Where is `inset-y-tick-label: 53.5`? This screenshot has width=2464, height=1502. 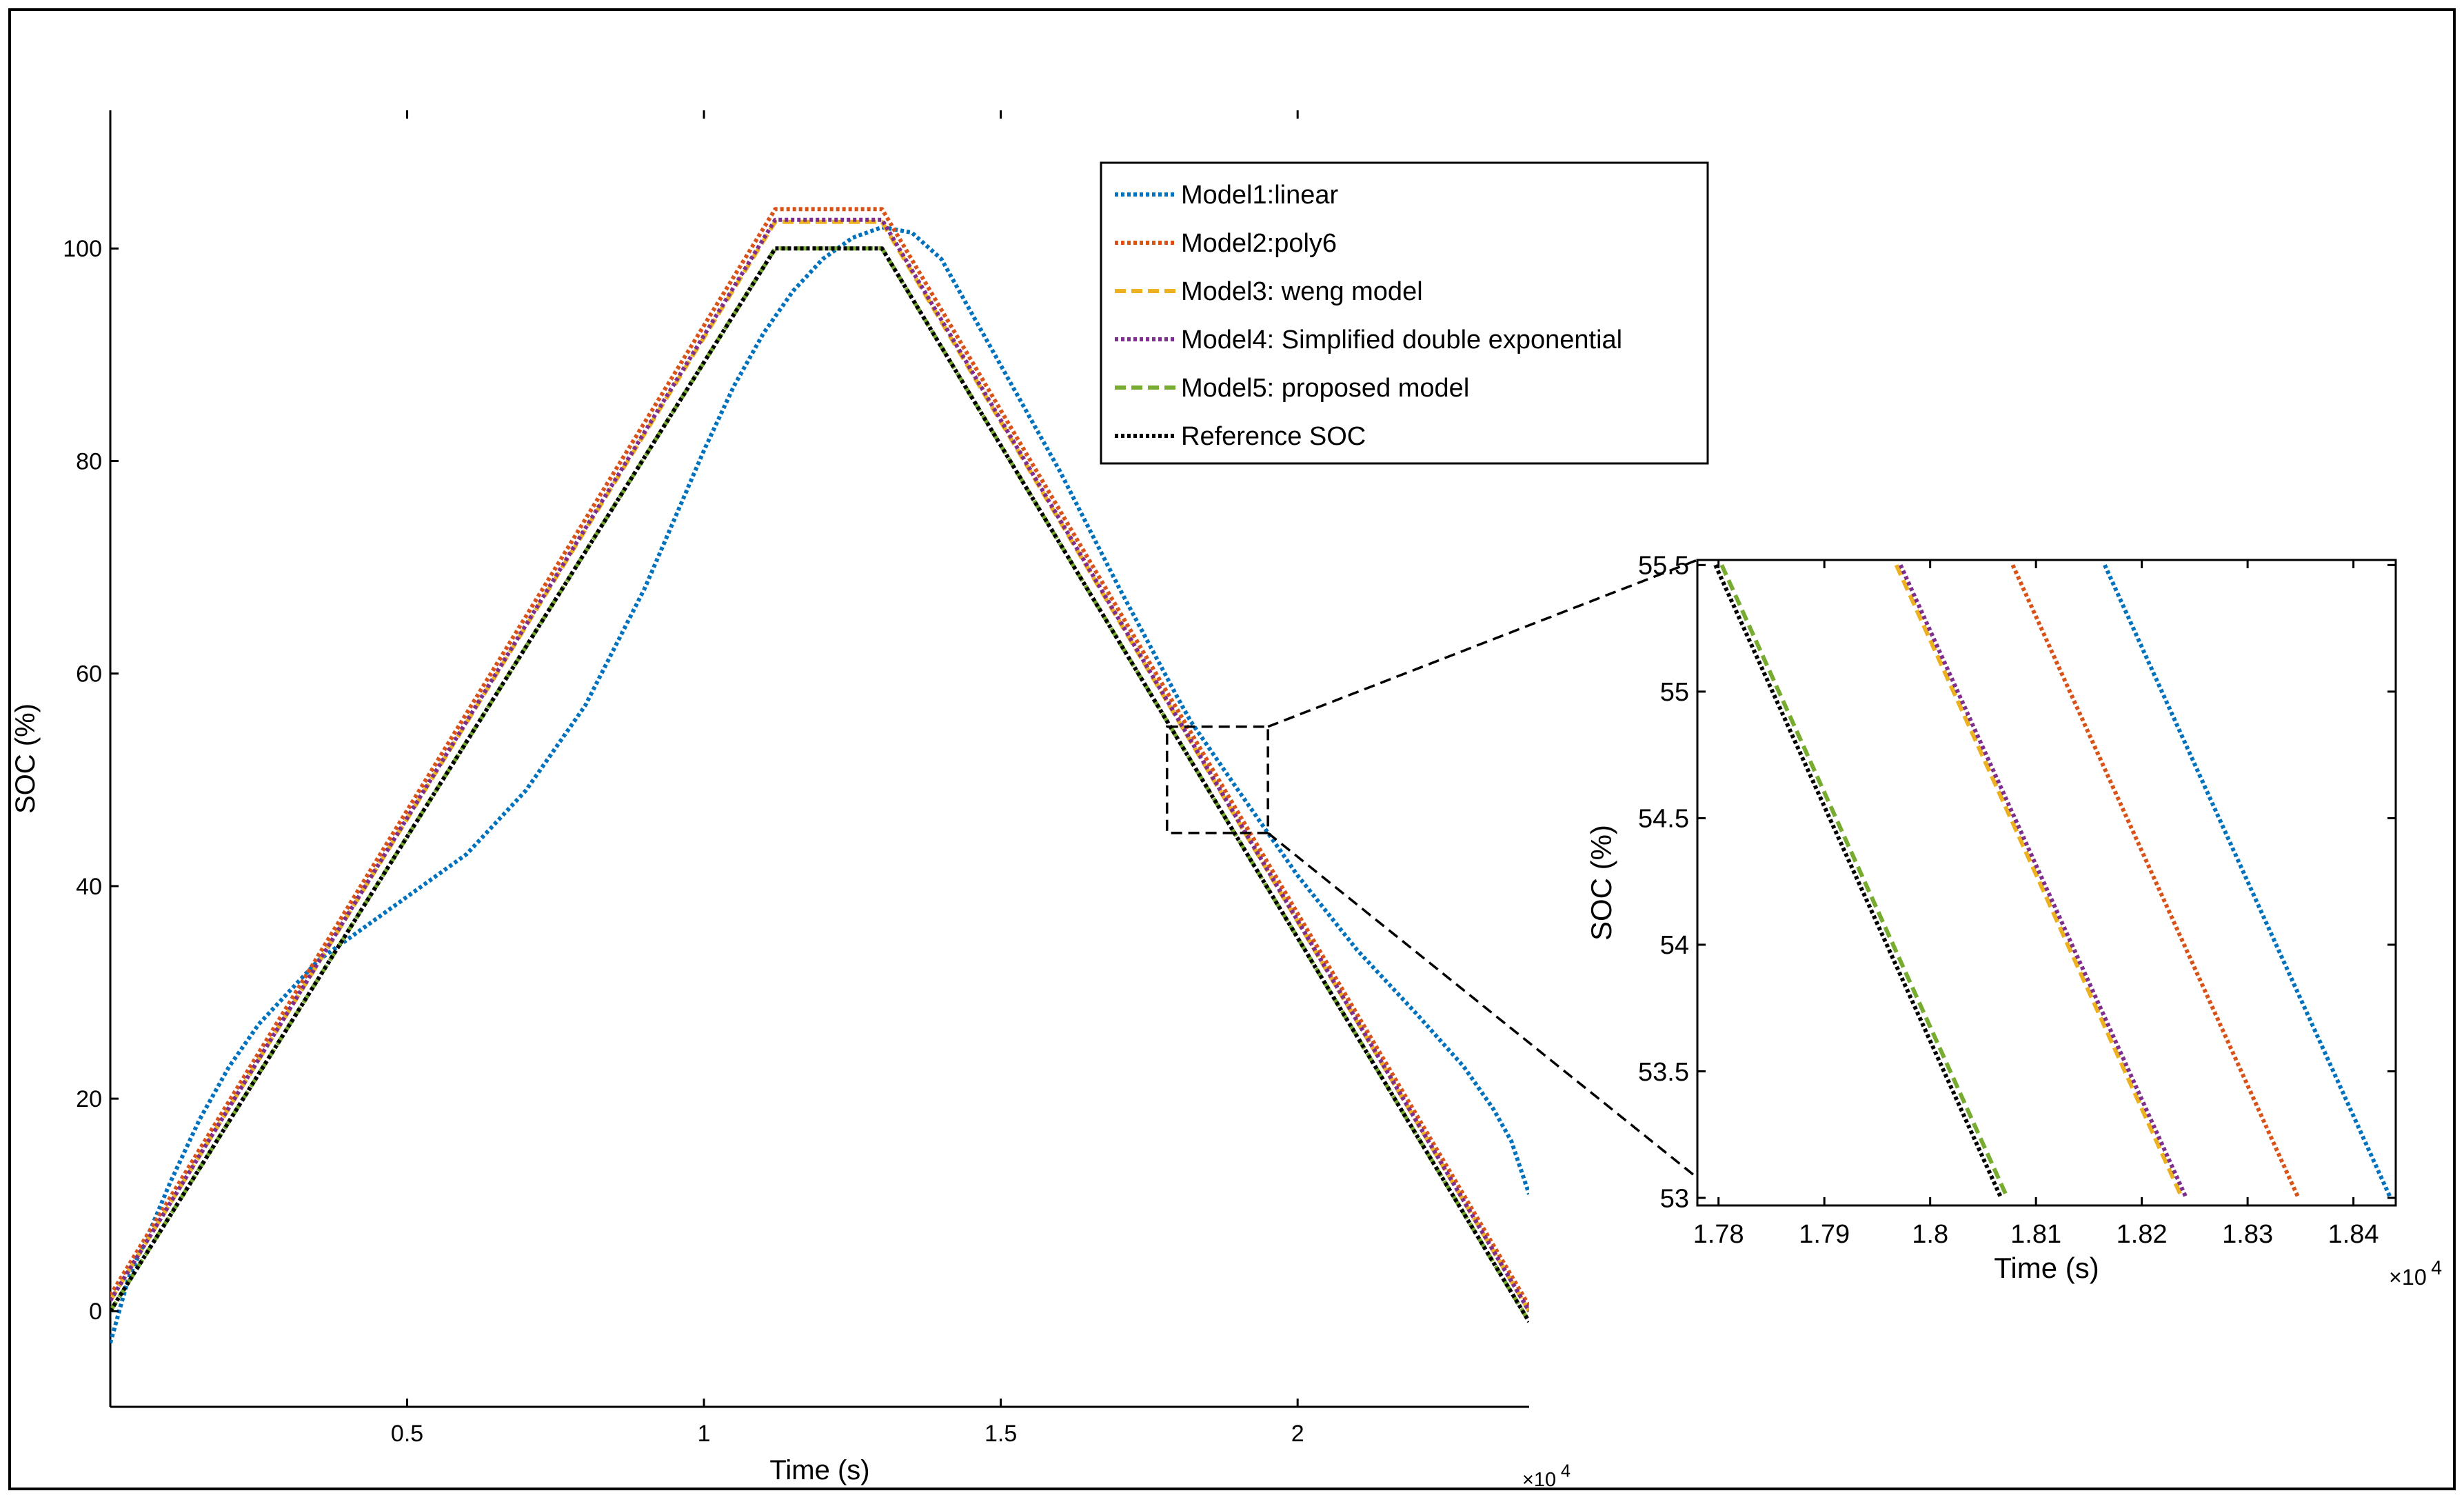 inset-y-tick-label: 53.5 is located at coordinates (1663, 1073).